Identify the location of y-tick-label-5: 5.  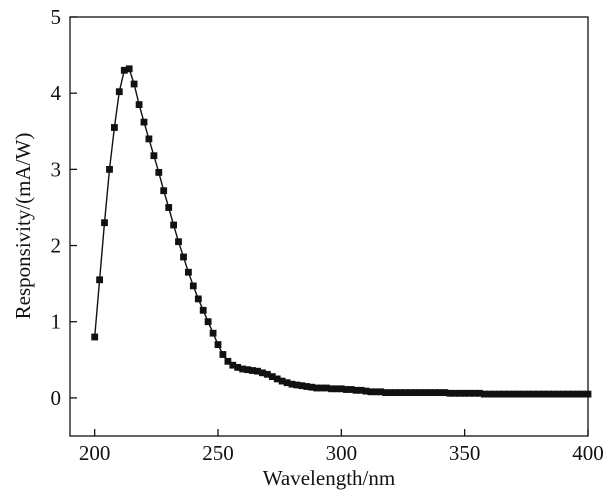
(56, 17).